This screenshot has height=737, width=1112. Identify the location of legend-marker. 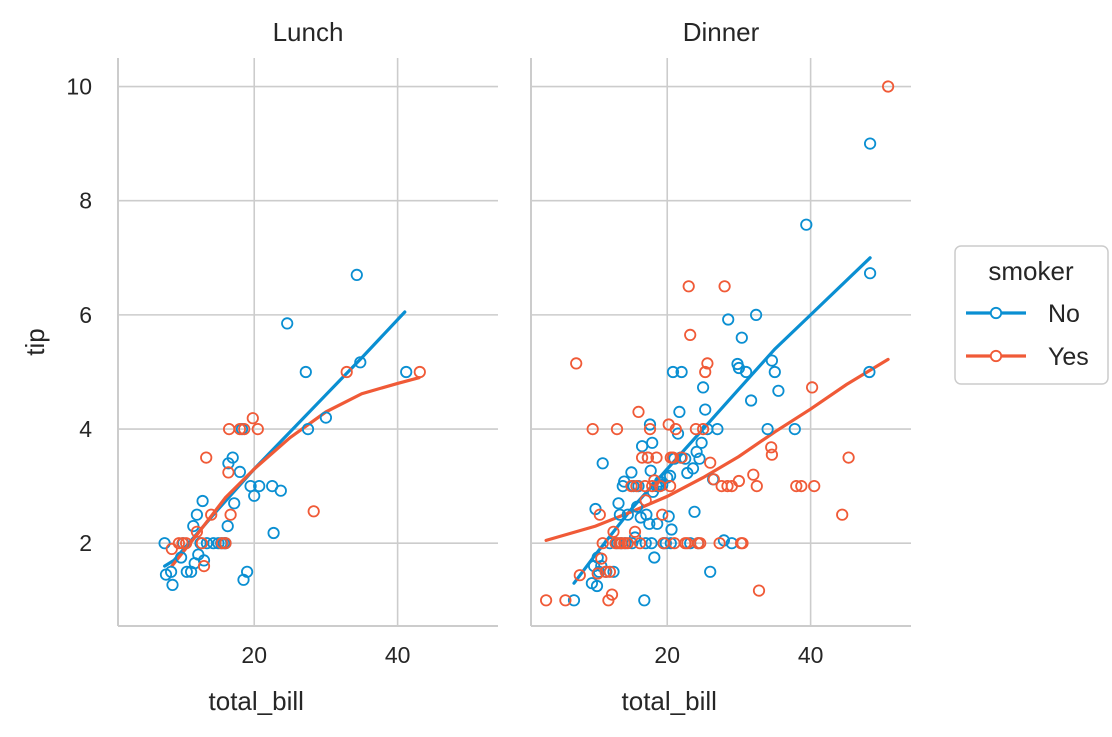
(996, 356).